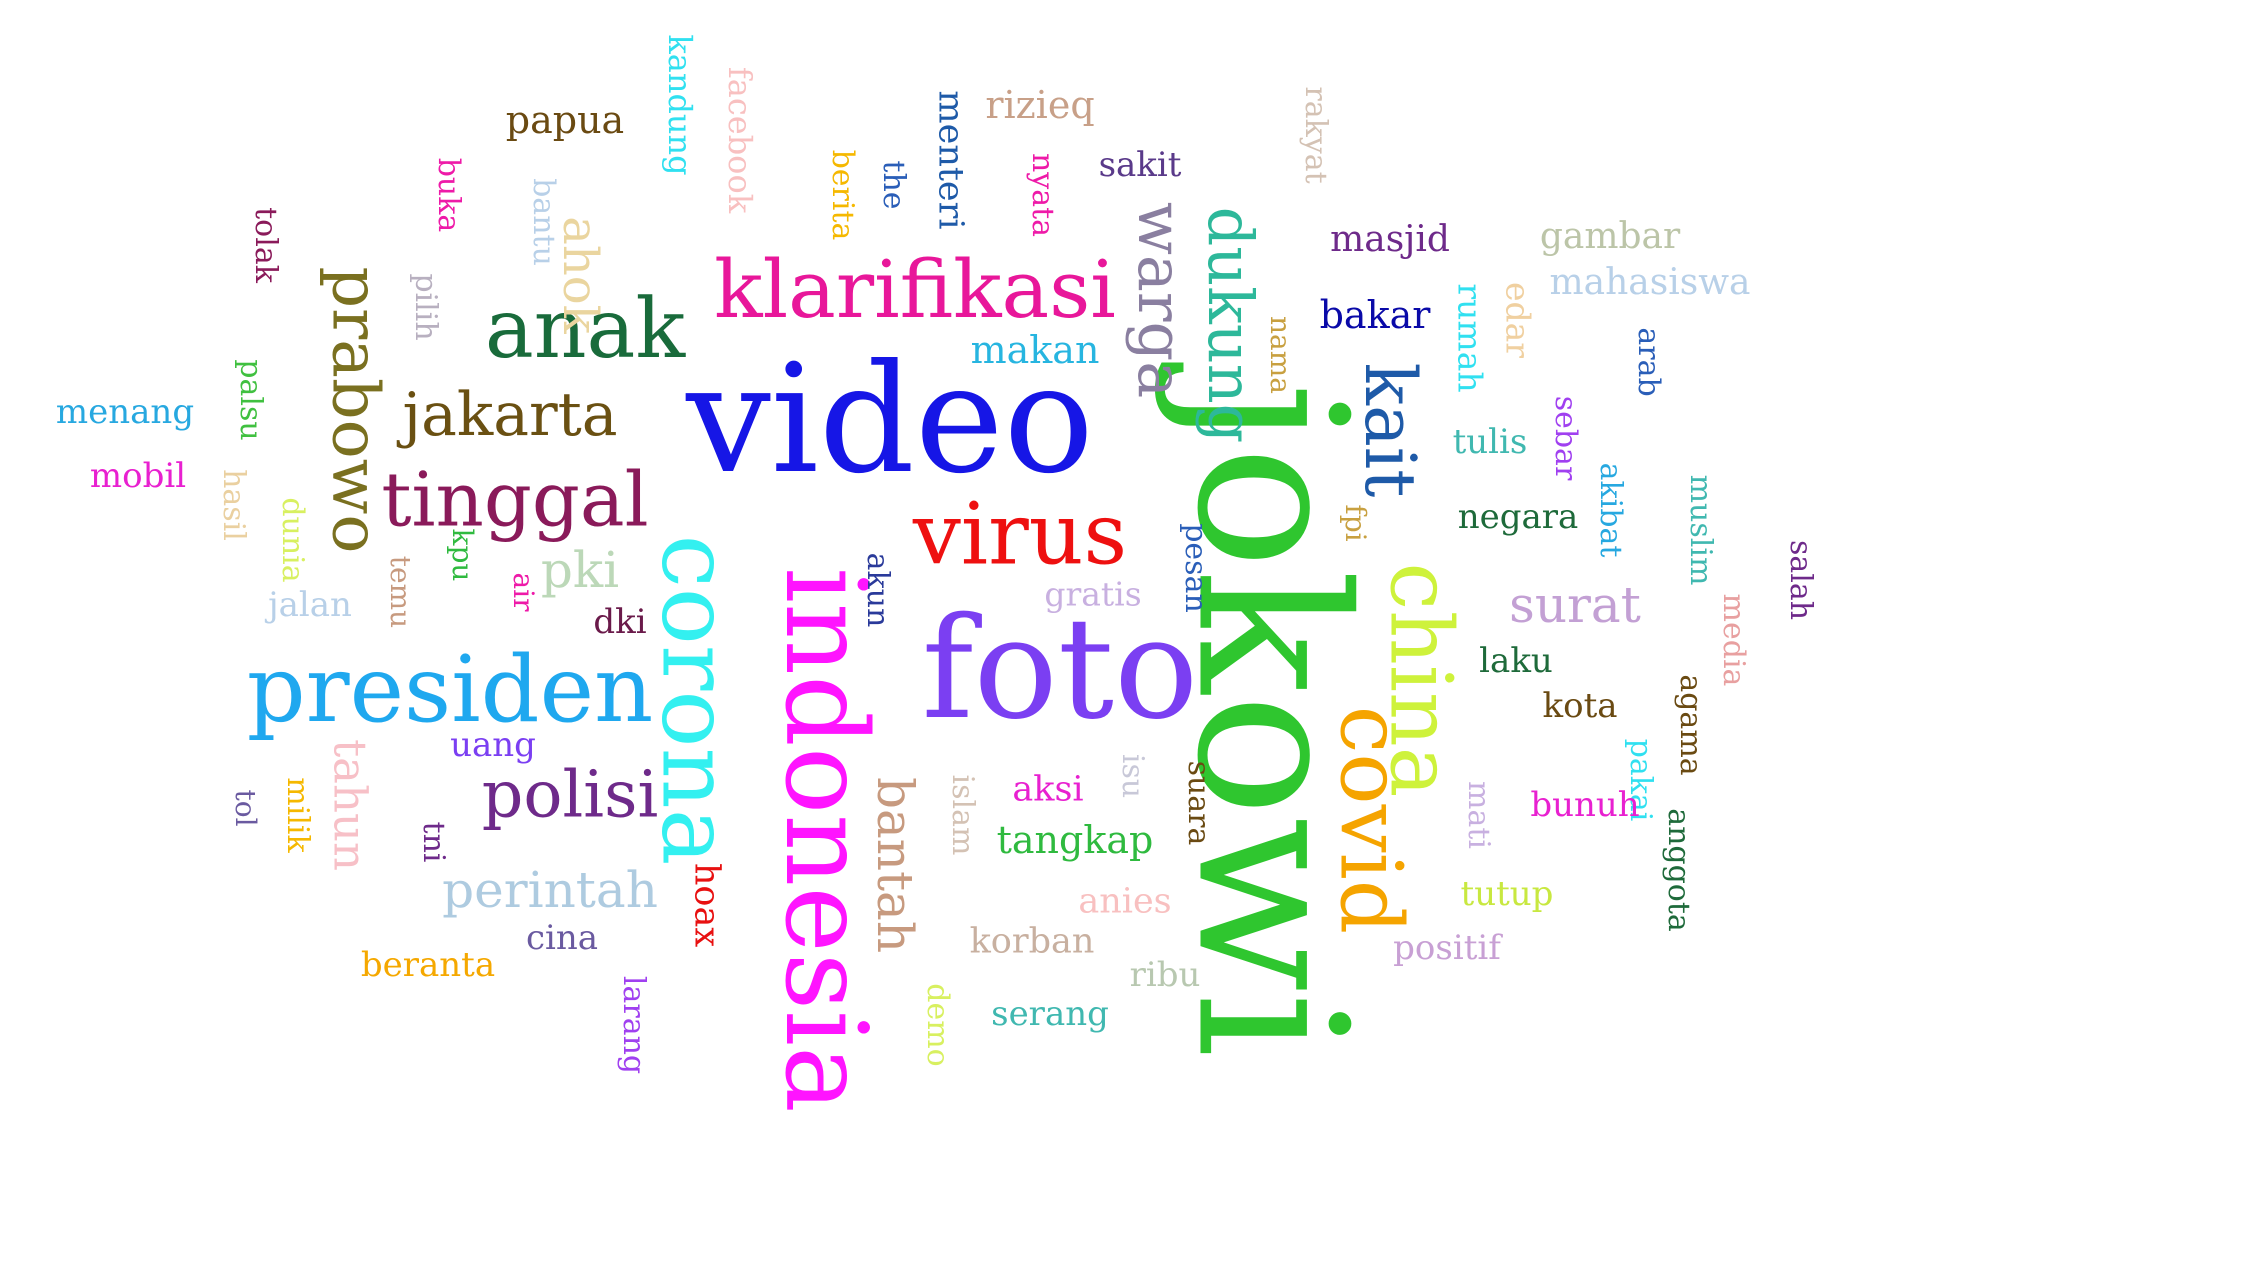  Describe the element at coordinates (1678, 870) in the screenshot. I see `cloud-word-anggota: anggota` at that location.